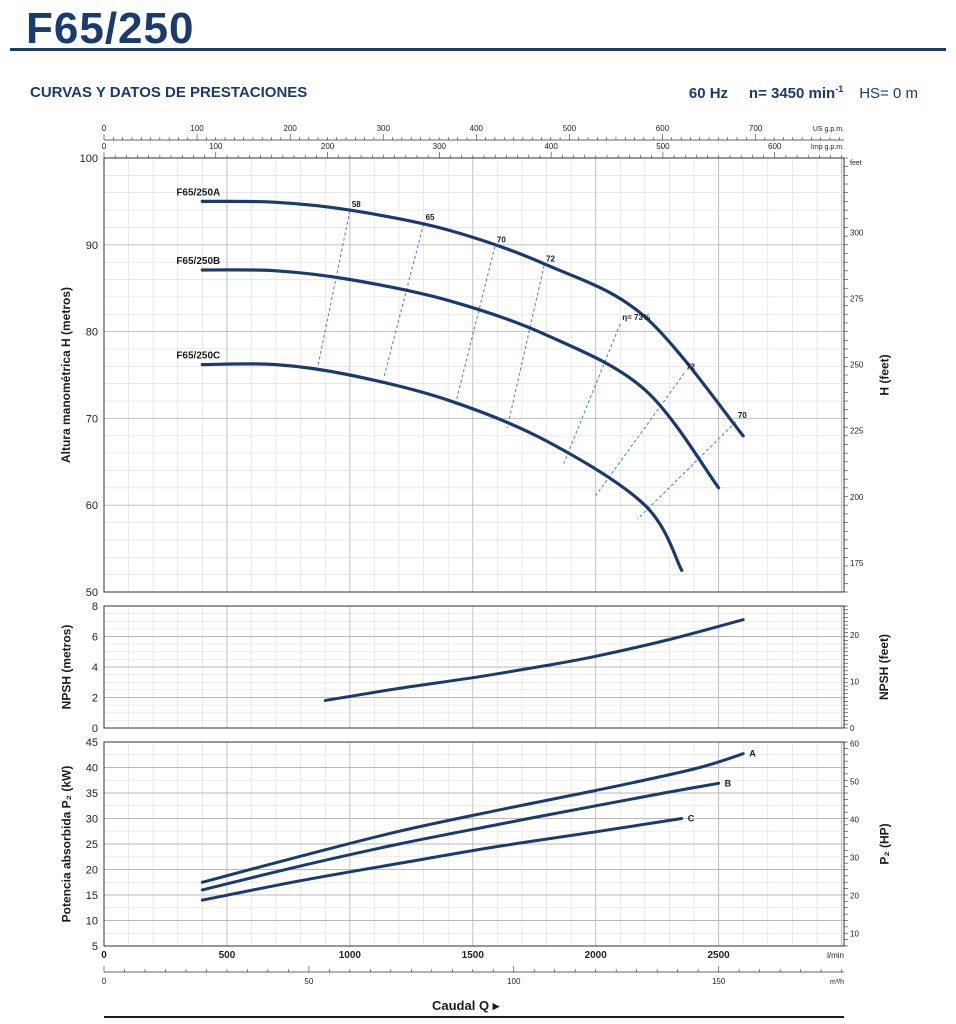 This screenshot has height=1024, width=956. Describe the element at coordinates (570, 128) in the screenshot. I see `usgpm-axis-tick-label: 500` at that location.